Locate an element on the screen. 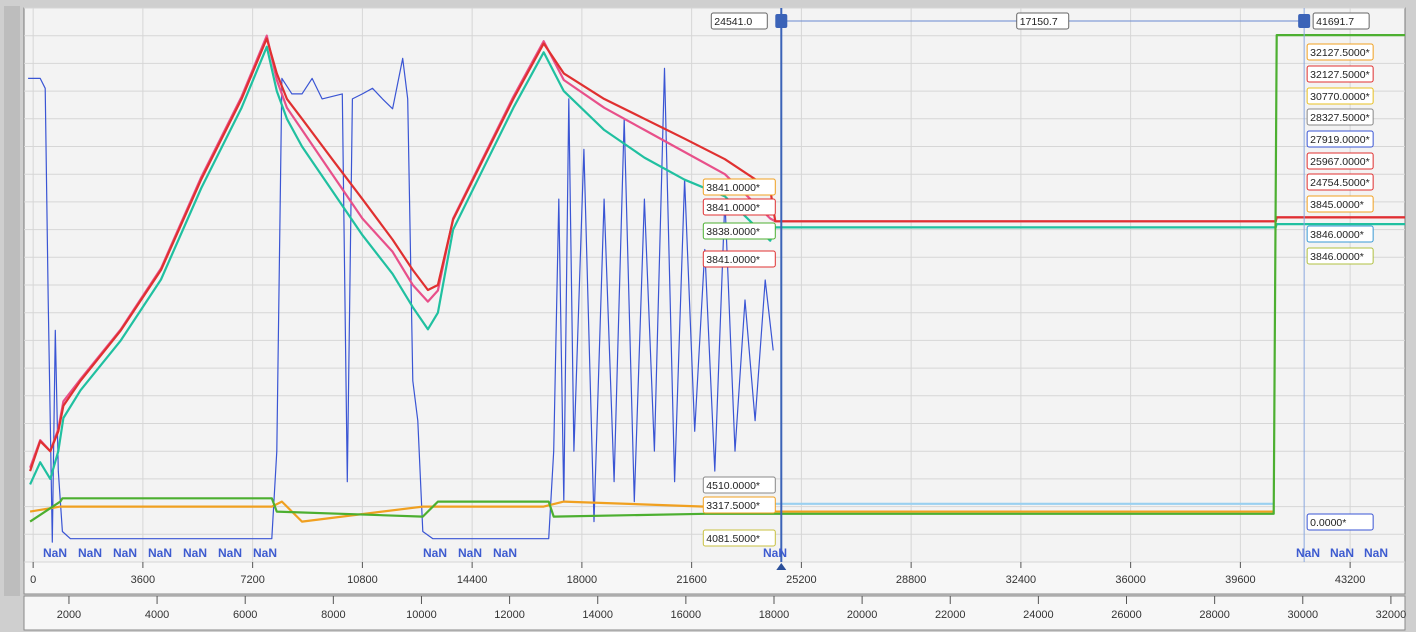 The image size is (1416, 632). x2-tick-label: 14000 is located at coordinates (597, 615).